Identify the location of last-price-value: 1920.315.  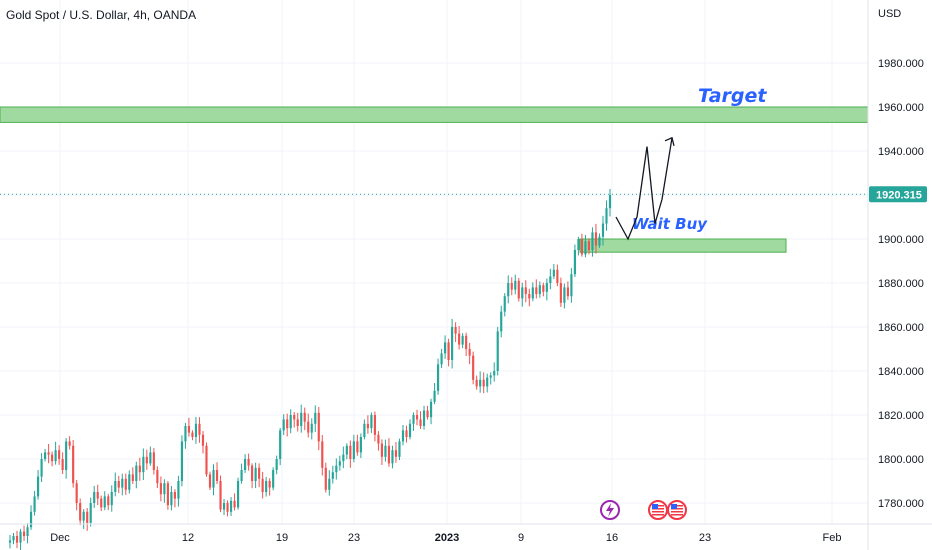
(899, 195).